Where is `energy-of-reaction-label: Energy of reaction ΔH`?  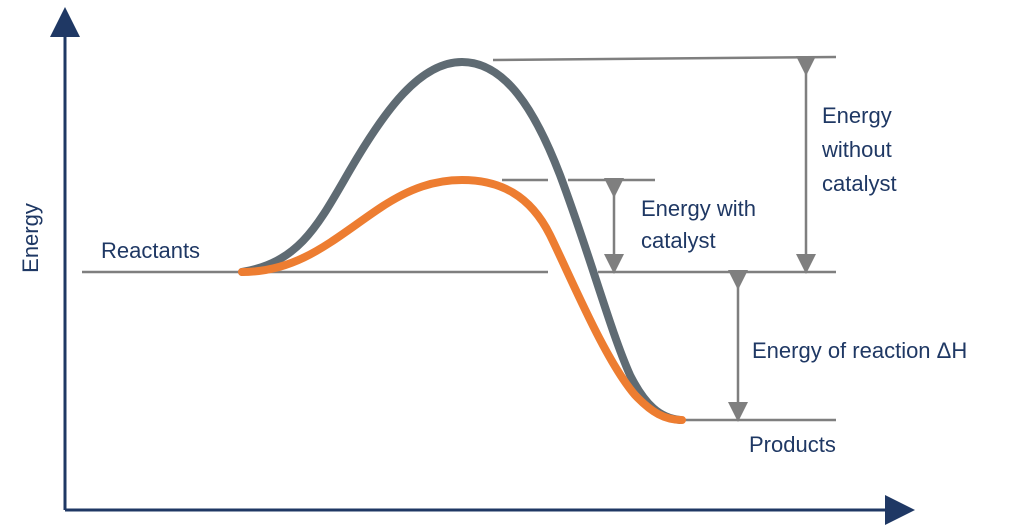 energy-of-reaction-label: Energy of reaction ΔH is located at coordinates (859, 350).